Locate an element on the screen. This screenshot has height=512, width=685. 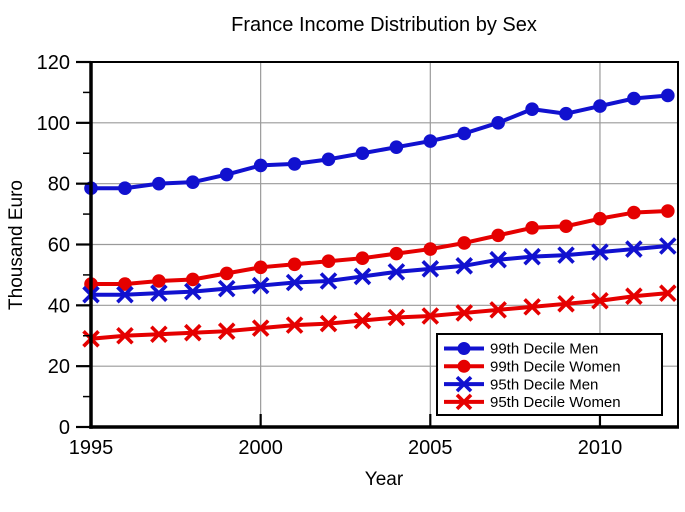
y-tick-label: 60 is located at coordinates (59, 246).